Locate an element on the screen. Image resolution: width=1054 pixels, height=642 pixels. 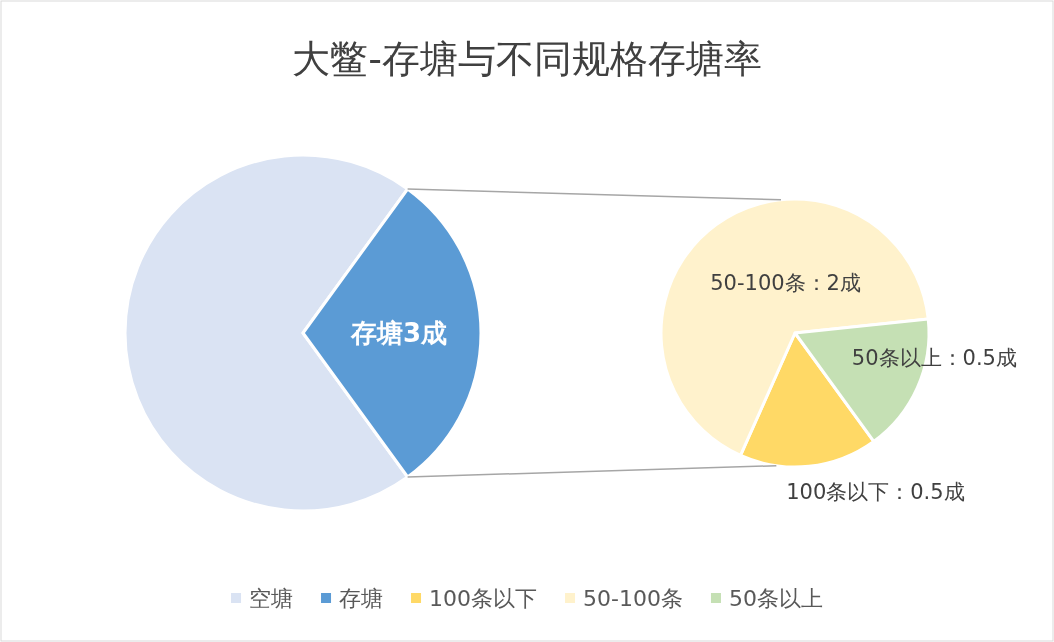
legend-label: 50条以上 is located at coordinates (775, 598).